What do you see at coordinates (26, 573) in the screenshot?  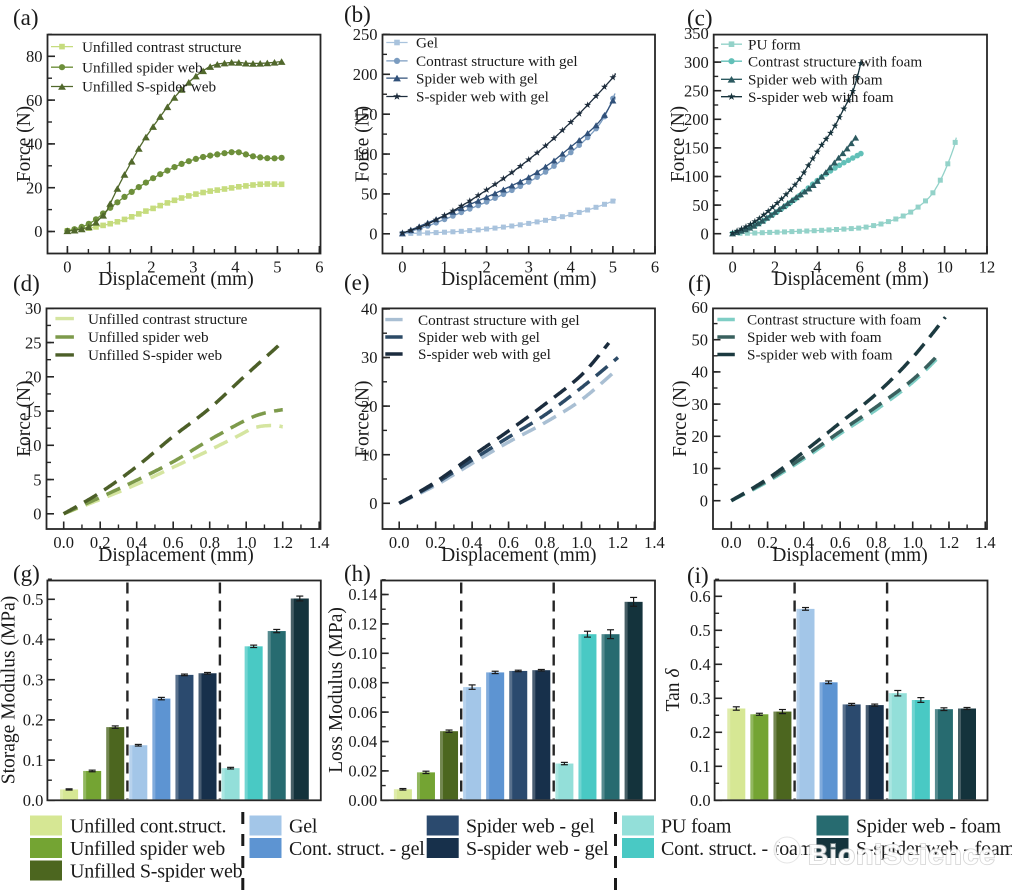 I see `svg-text: (g)` at bounding box center [26, 573].